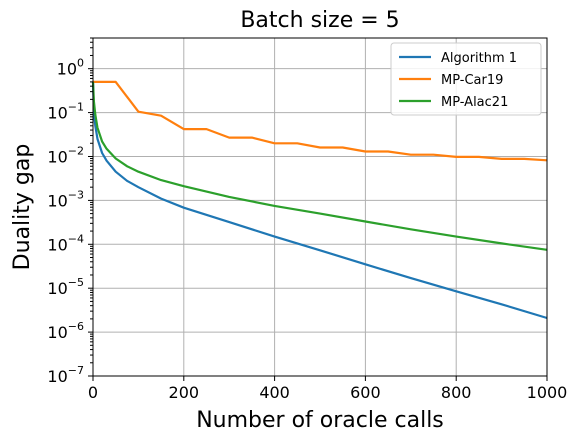 Image resolution: width=581 pixels, height=441 pixels. I want to click on x-tick-label: 1000, so click(547, 392).